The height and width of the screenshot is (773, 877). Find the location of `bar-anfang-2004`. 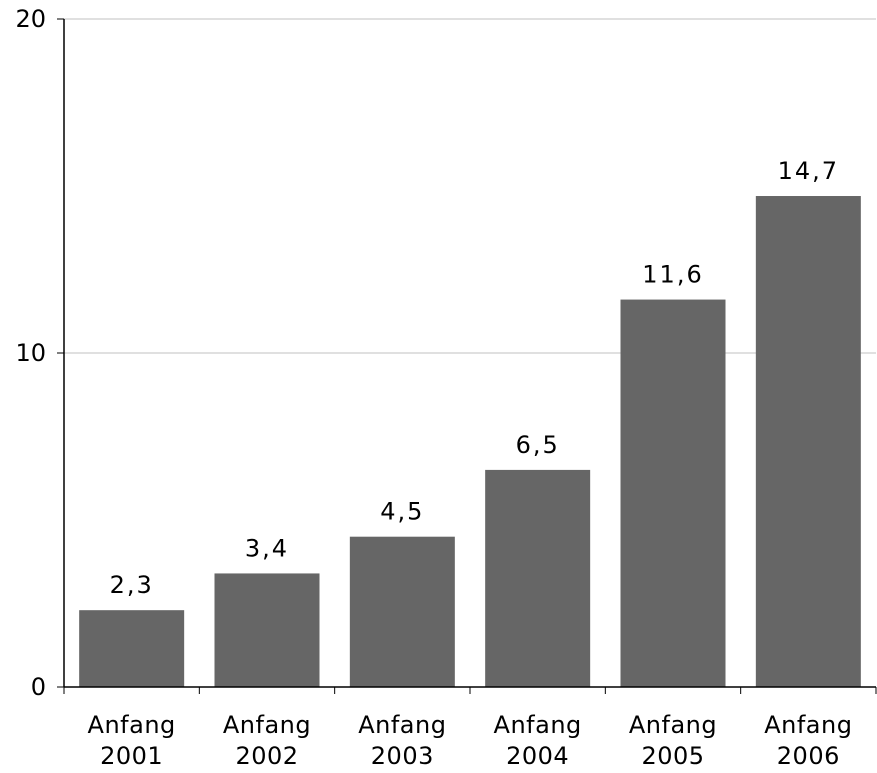

bar-anfang-2004 is located at coordinates (538, 578).